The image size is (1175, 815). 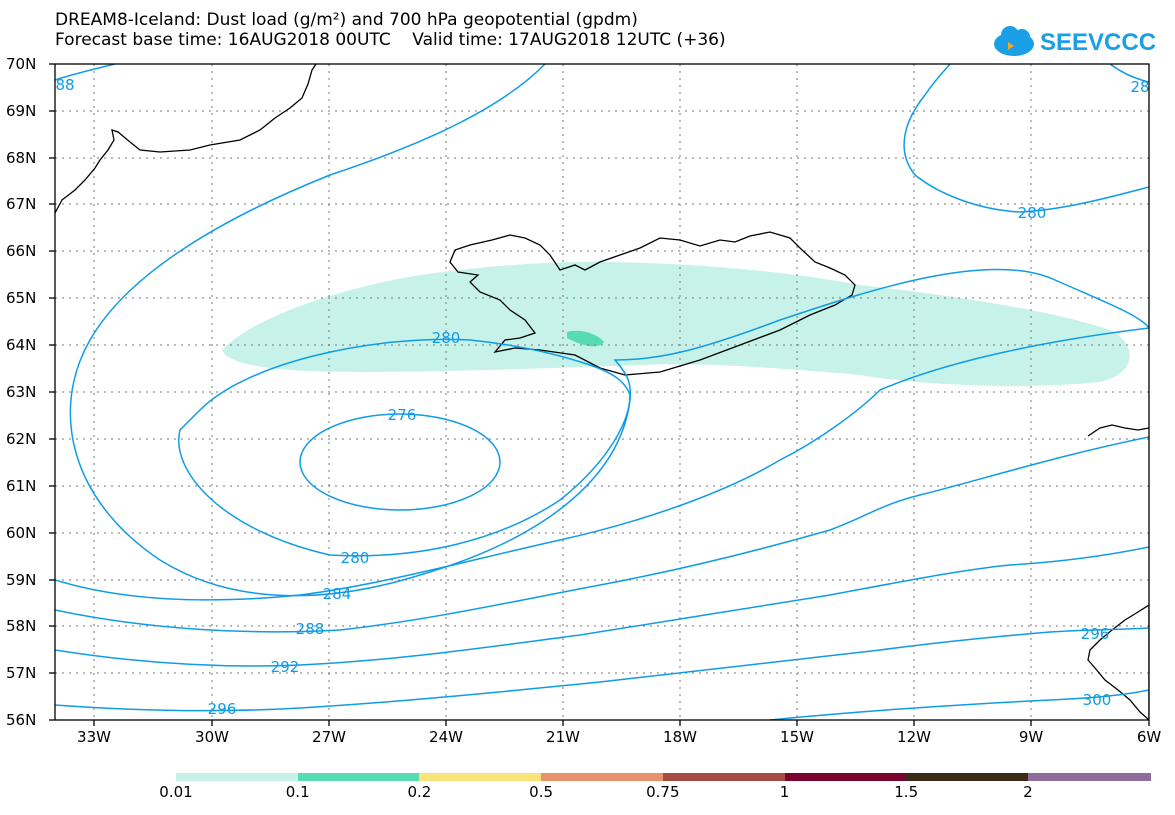 I want to click on contour-label: 28, so click(x=1139, y=87).